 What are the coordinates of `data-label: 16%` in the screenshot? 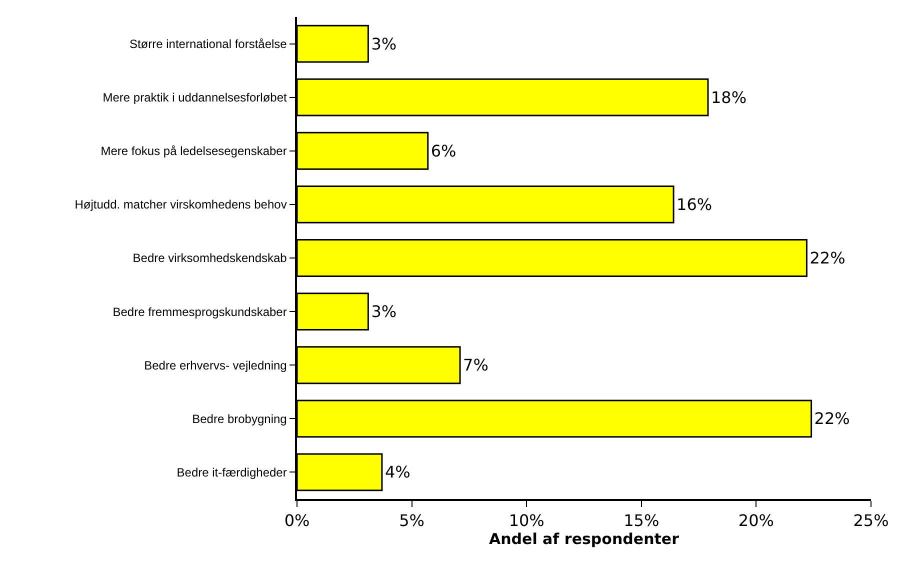 It's located at (694, 204).